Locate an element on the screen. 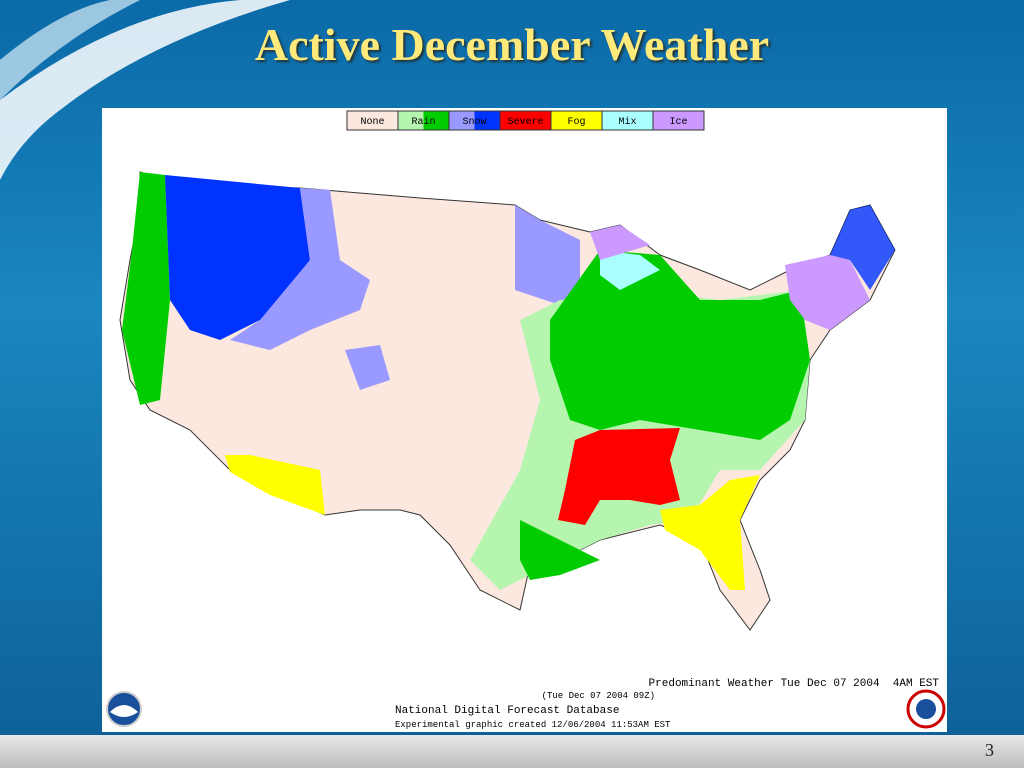 The width and height of the screenshot is (1024, 768). valid-time: (Tue Dec 07 2004 09Z) is located at coordinates (598, 696).